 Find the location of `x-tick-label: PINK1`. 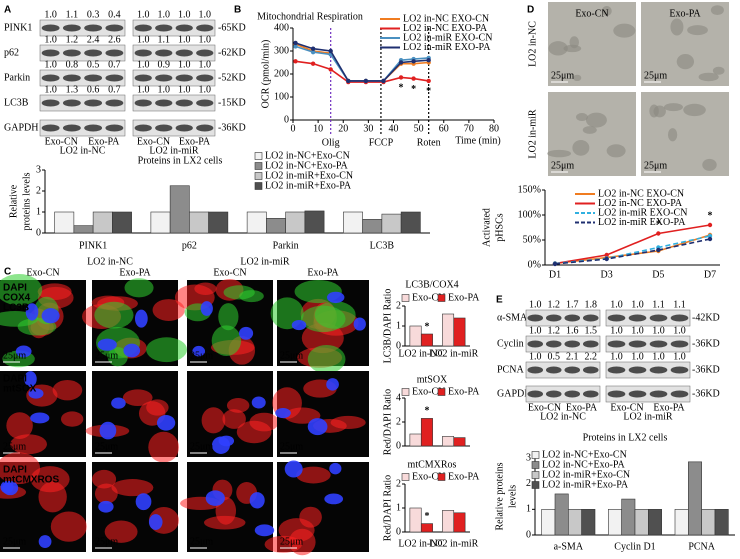

x-tick-label: PINK1 is located at coordinates (93, 245).